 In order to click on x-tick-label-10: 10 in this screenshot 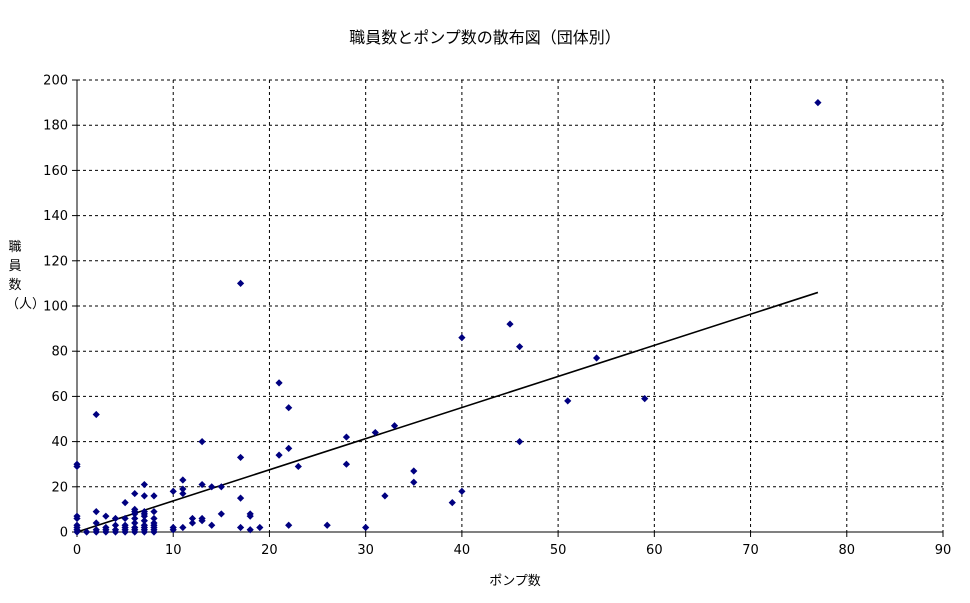, I will do `click(173, 550)`.